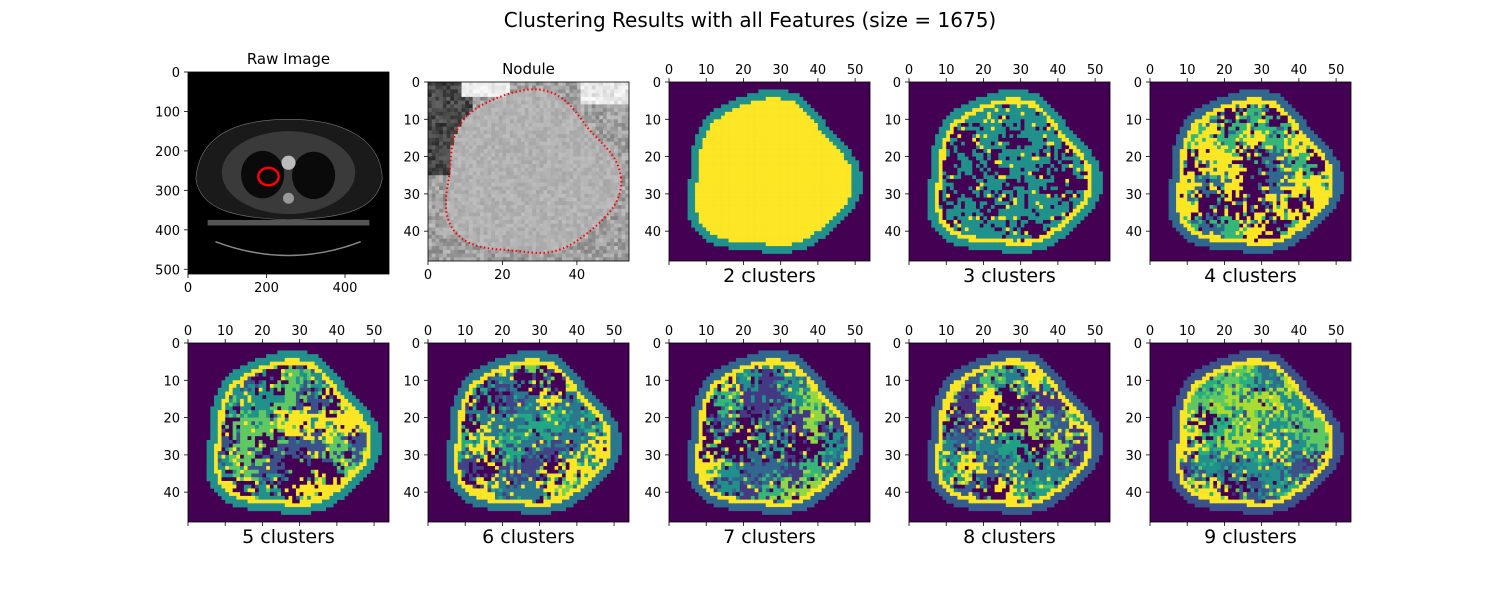  I want to click on y-tick-label: 200, so click(167, 152).